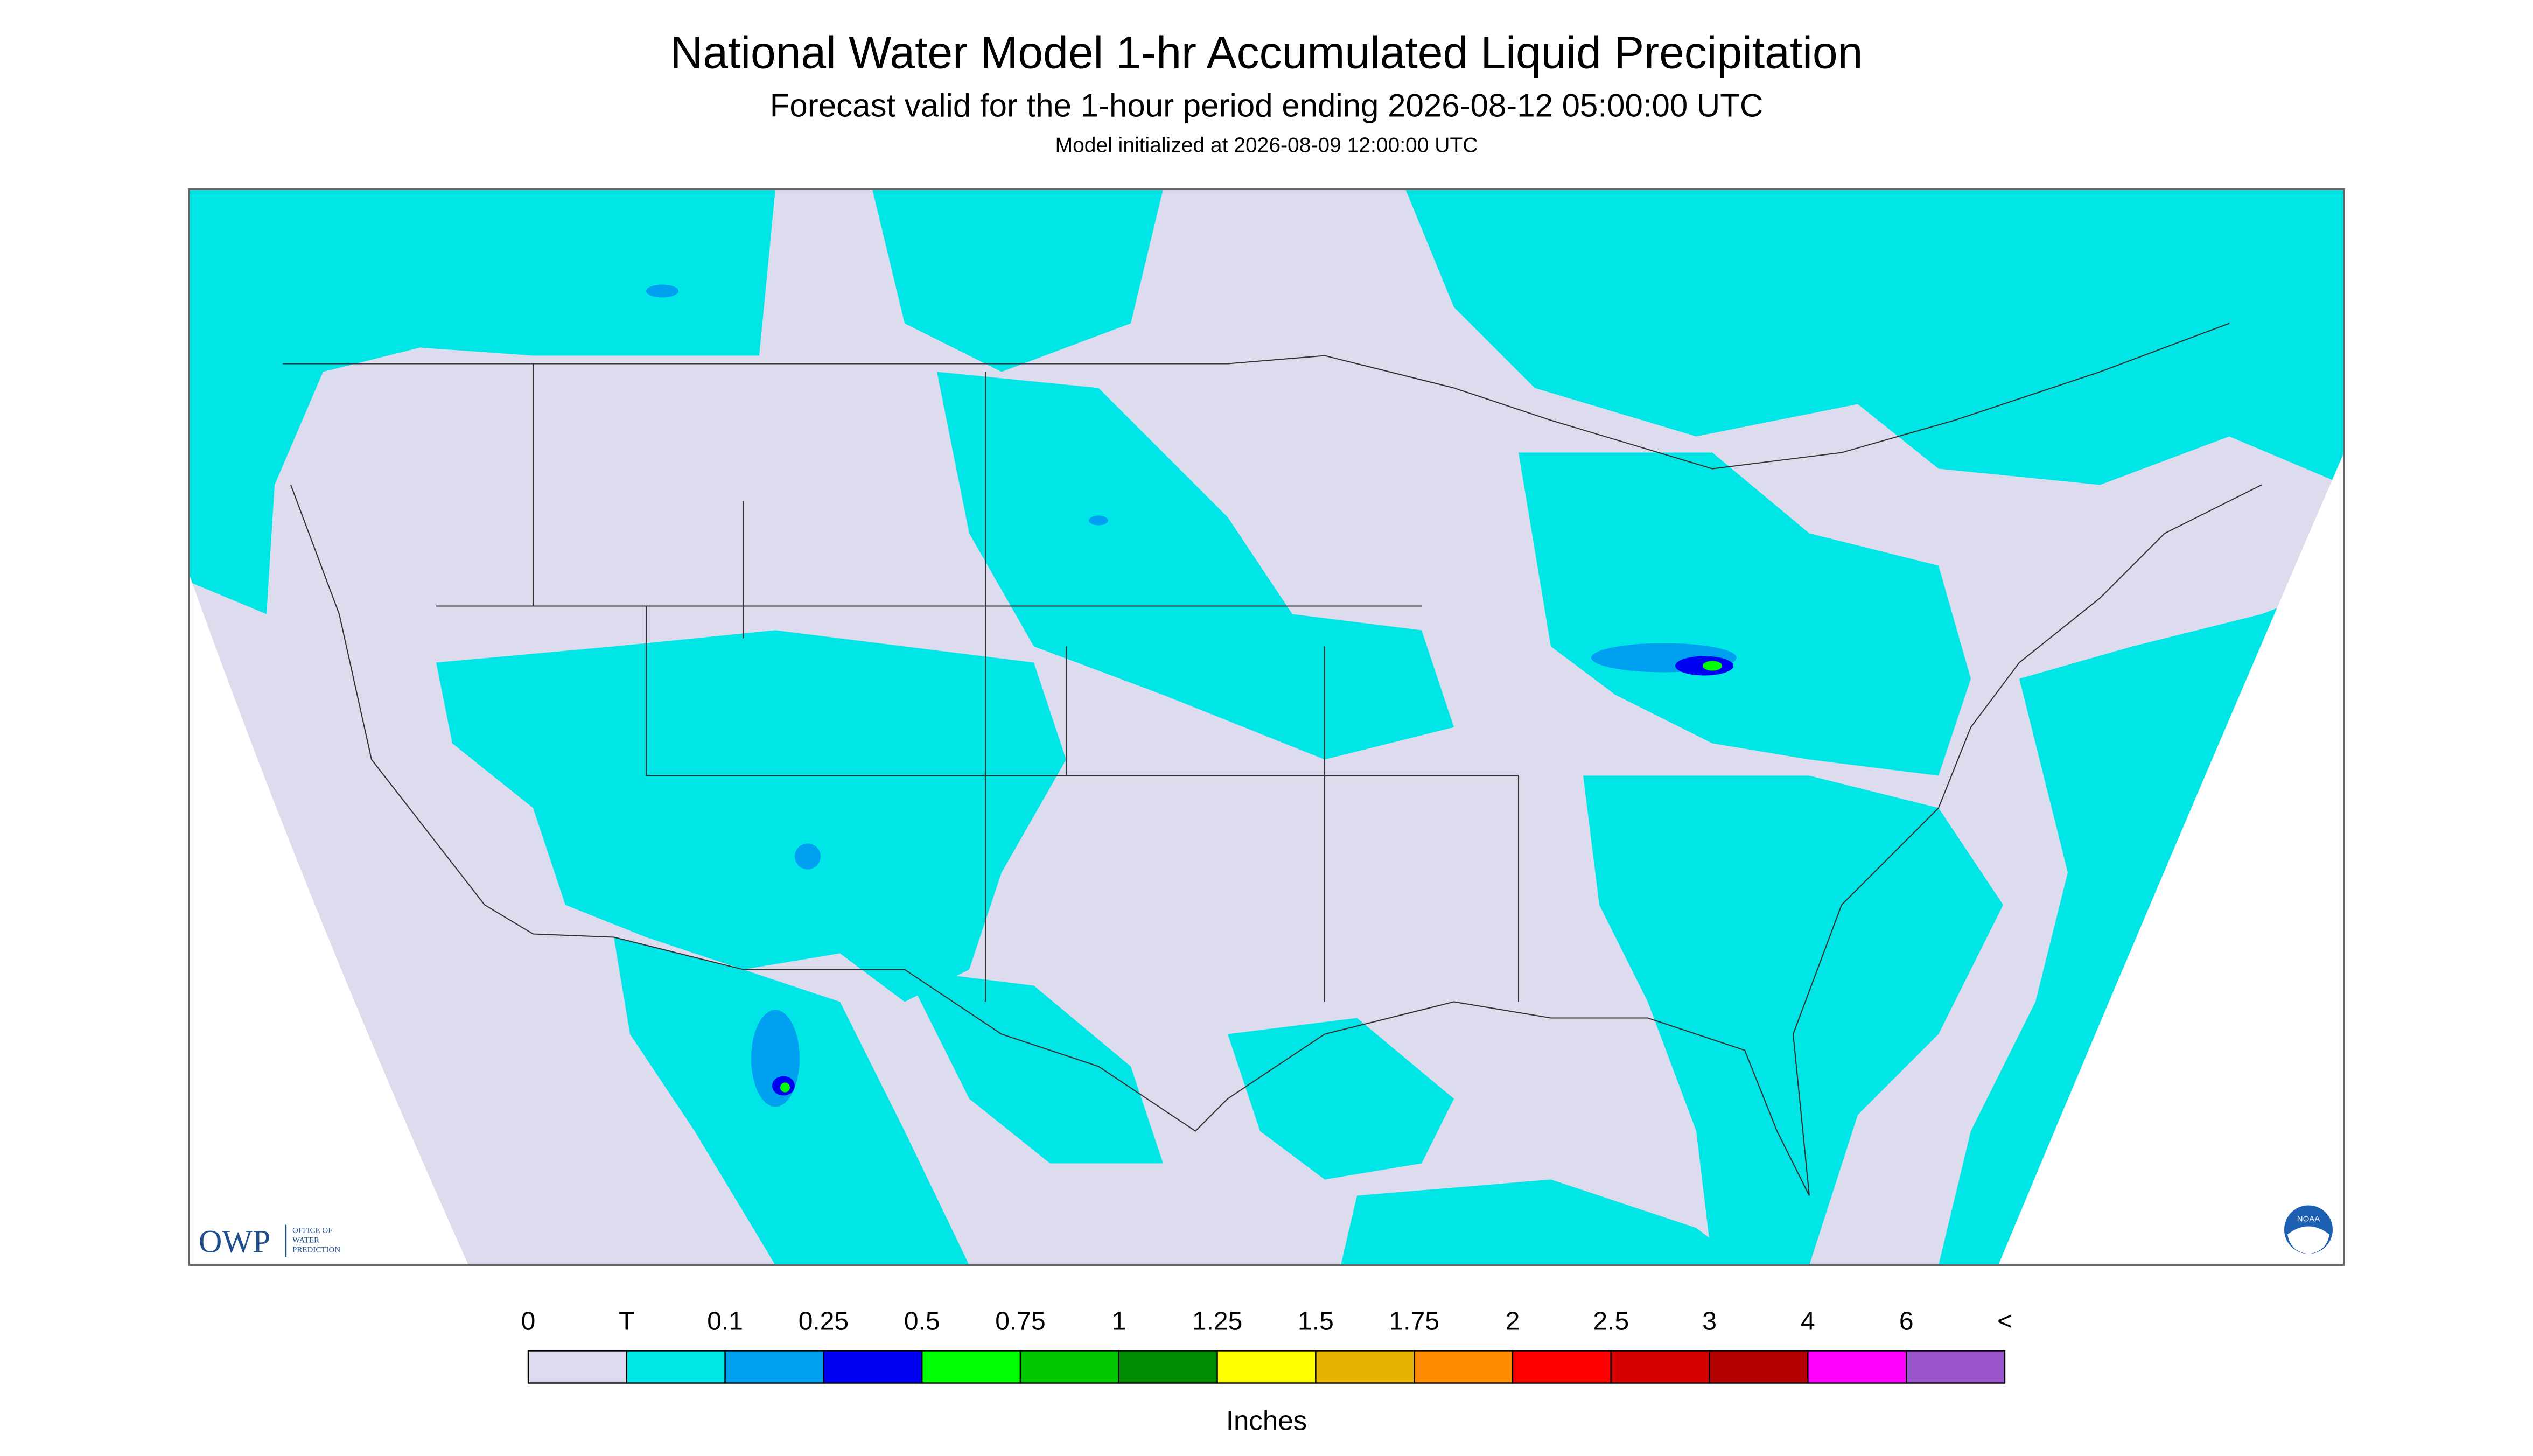 This screenshot has width=2533, height=1456. I want to click on owp-name: OFFICE OF, so click(313, 1231).